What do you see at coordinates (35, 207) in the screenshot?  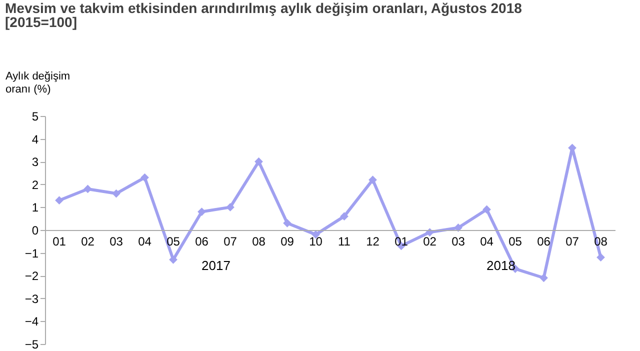 I see `y-tick-label: 1` at bounding box center [35, 207].